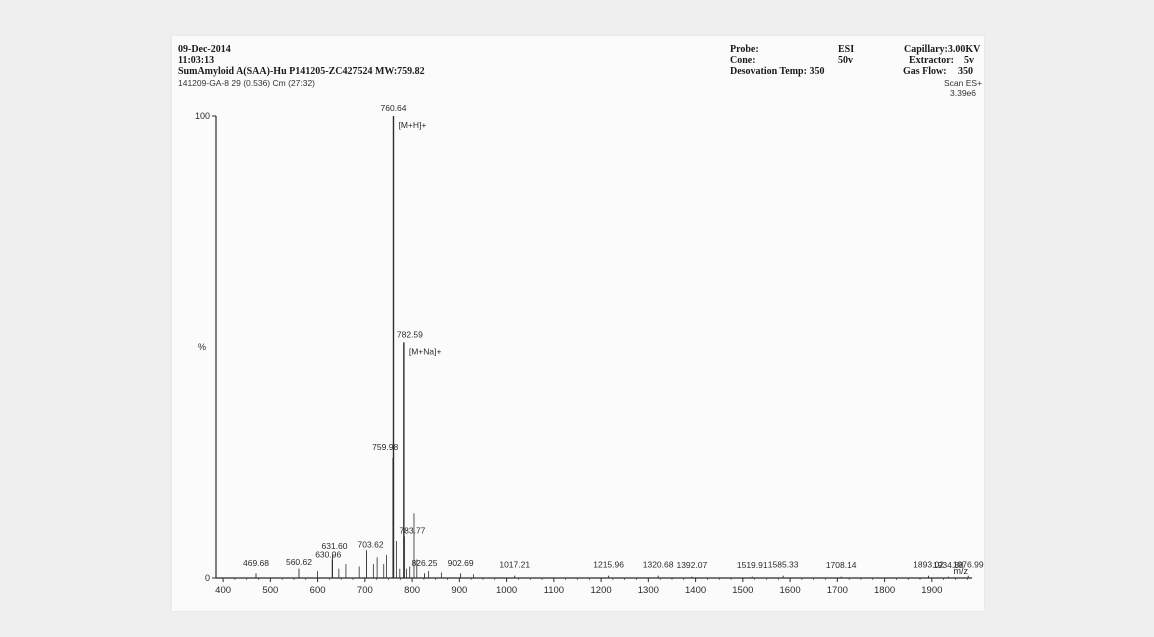 This screenshot has height=637, width=1154. I want to click on y-axis-label: %, so click(202, 347).